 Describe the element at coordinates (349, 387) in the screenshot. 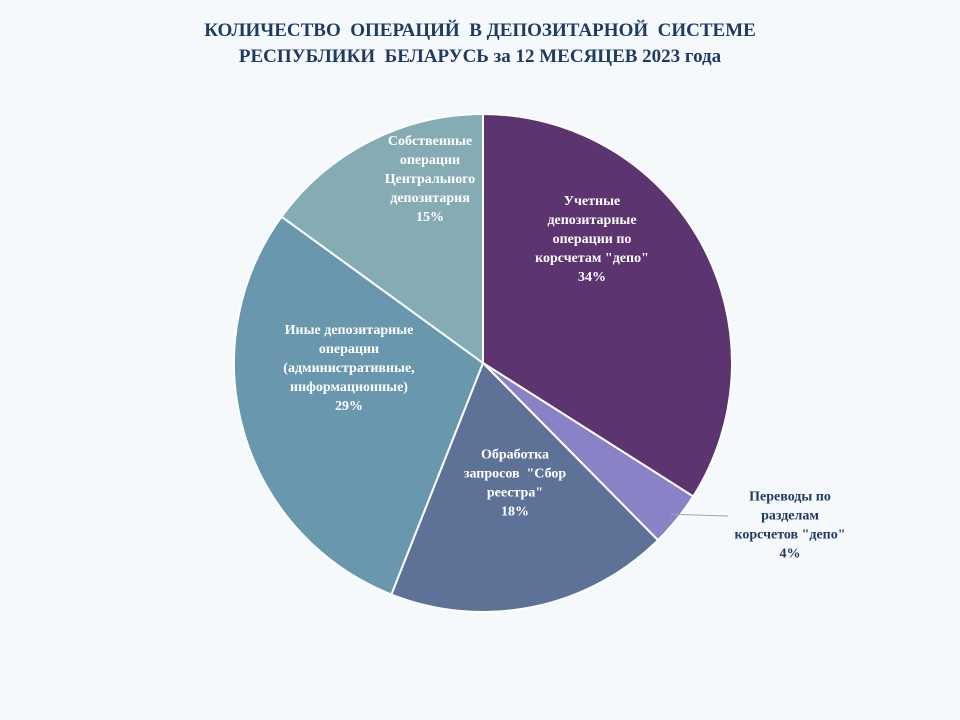

I see `slice-category-label: информационные)` at that location.